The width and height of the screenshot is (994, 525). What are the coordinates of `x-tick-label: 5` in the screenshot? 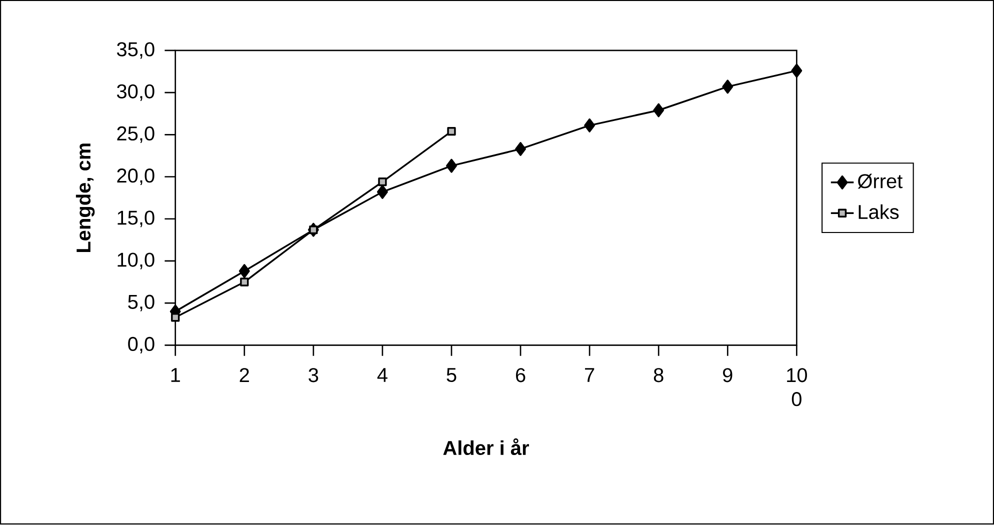 It's located at (451, 375).